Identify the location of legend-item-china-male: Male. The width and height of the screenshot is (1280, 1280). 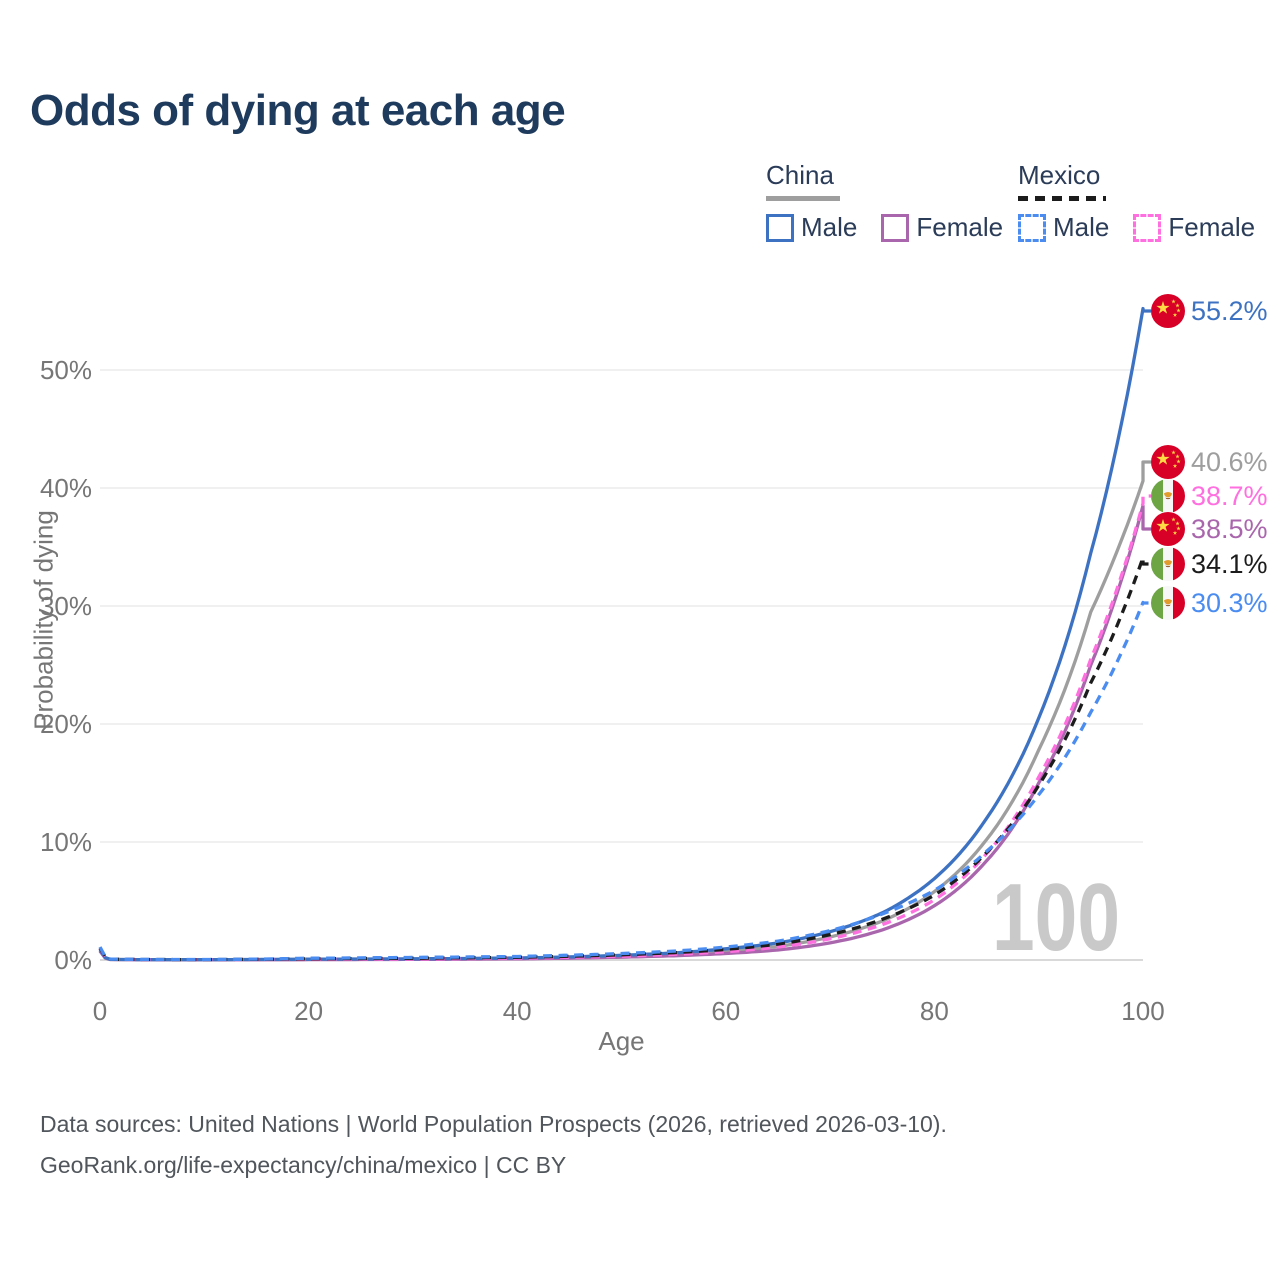
(811, 227).